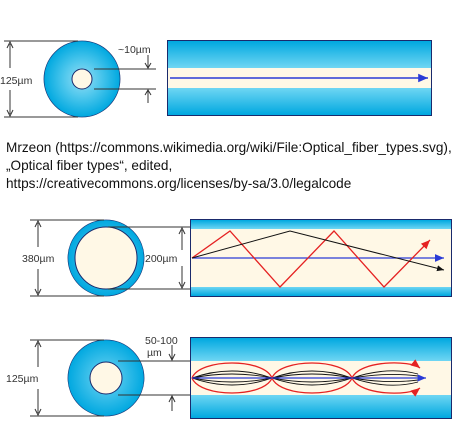  I want to click on graded-index-longitudinal-view, so click(321, 378).